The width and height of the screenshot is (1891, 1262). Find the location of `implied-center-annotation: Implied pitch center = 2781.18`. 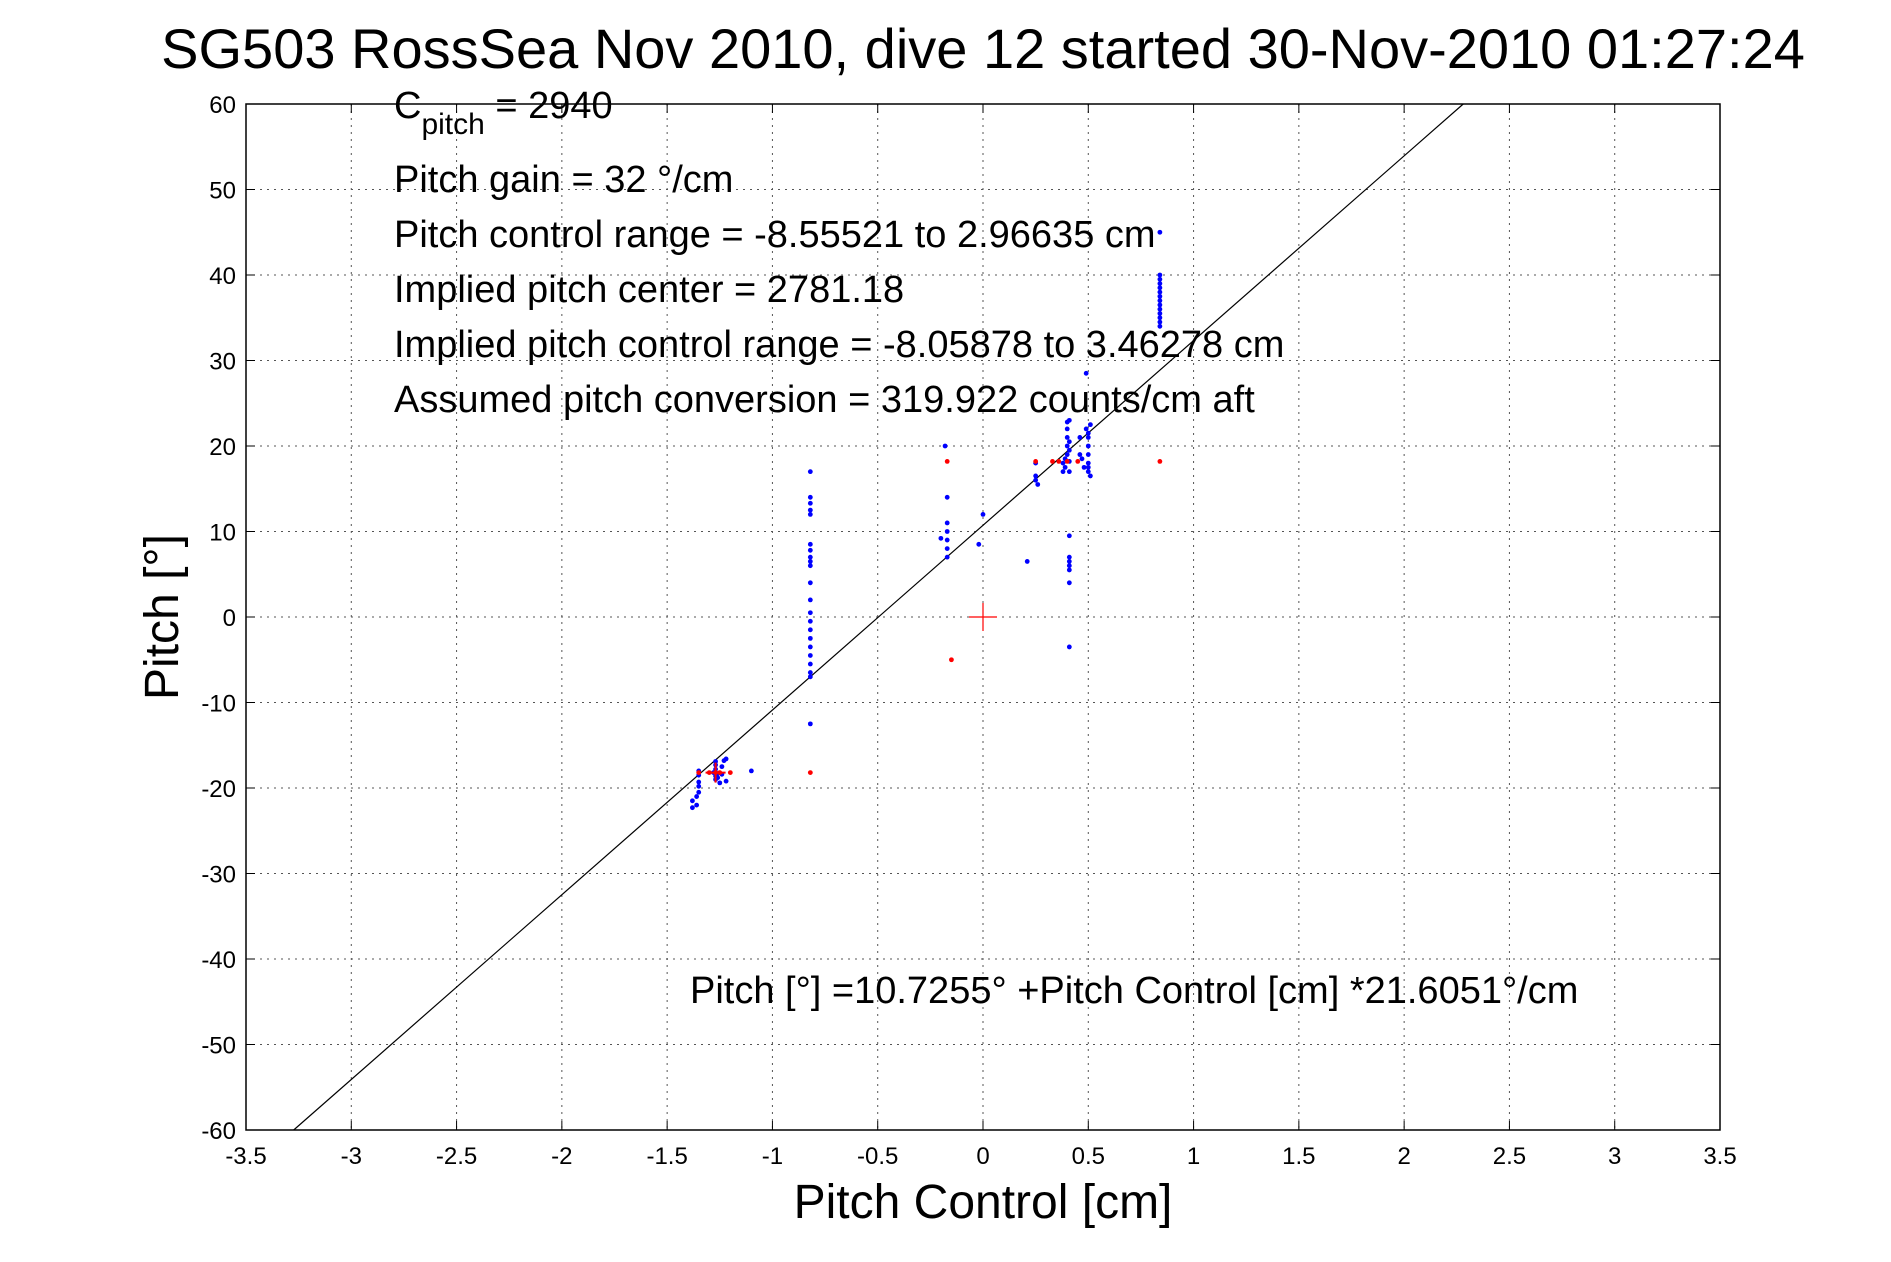

implied-center-annotation: Implied pitch center = 2781.18 is located at coordinates (649, 290).